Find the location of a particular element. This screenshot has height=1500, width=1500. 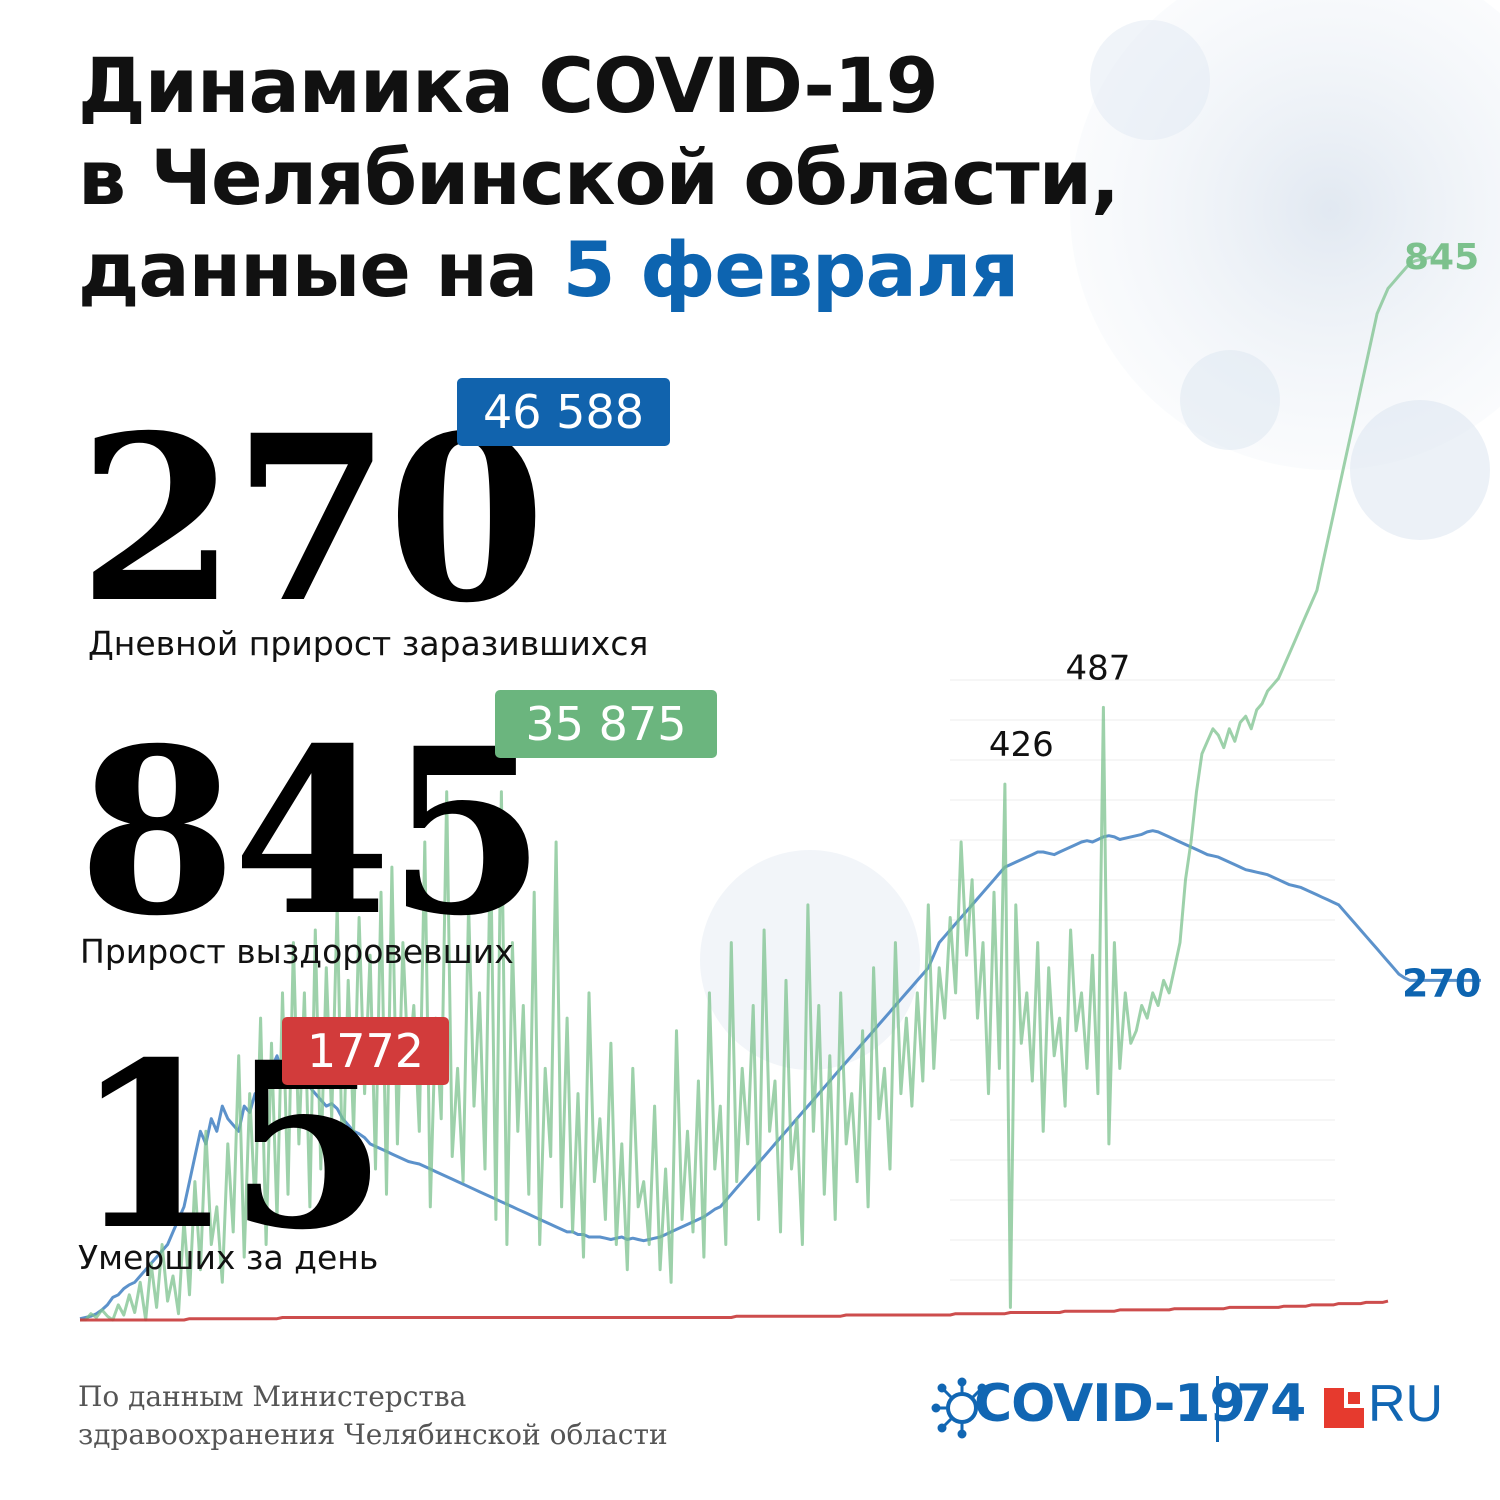

cases-total-badge: 46 588 is located at coordinates (563, 412).